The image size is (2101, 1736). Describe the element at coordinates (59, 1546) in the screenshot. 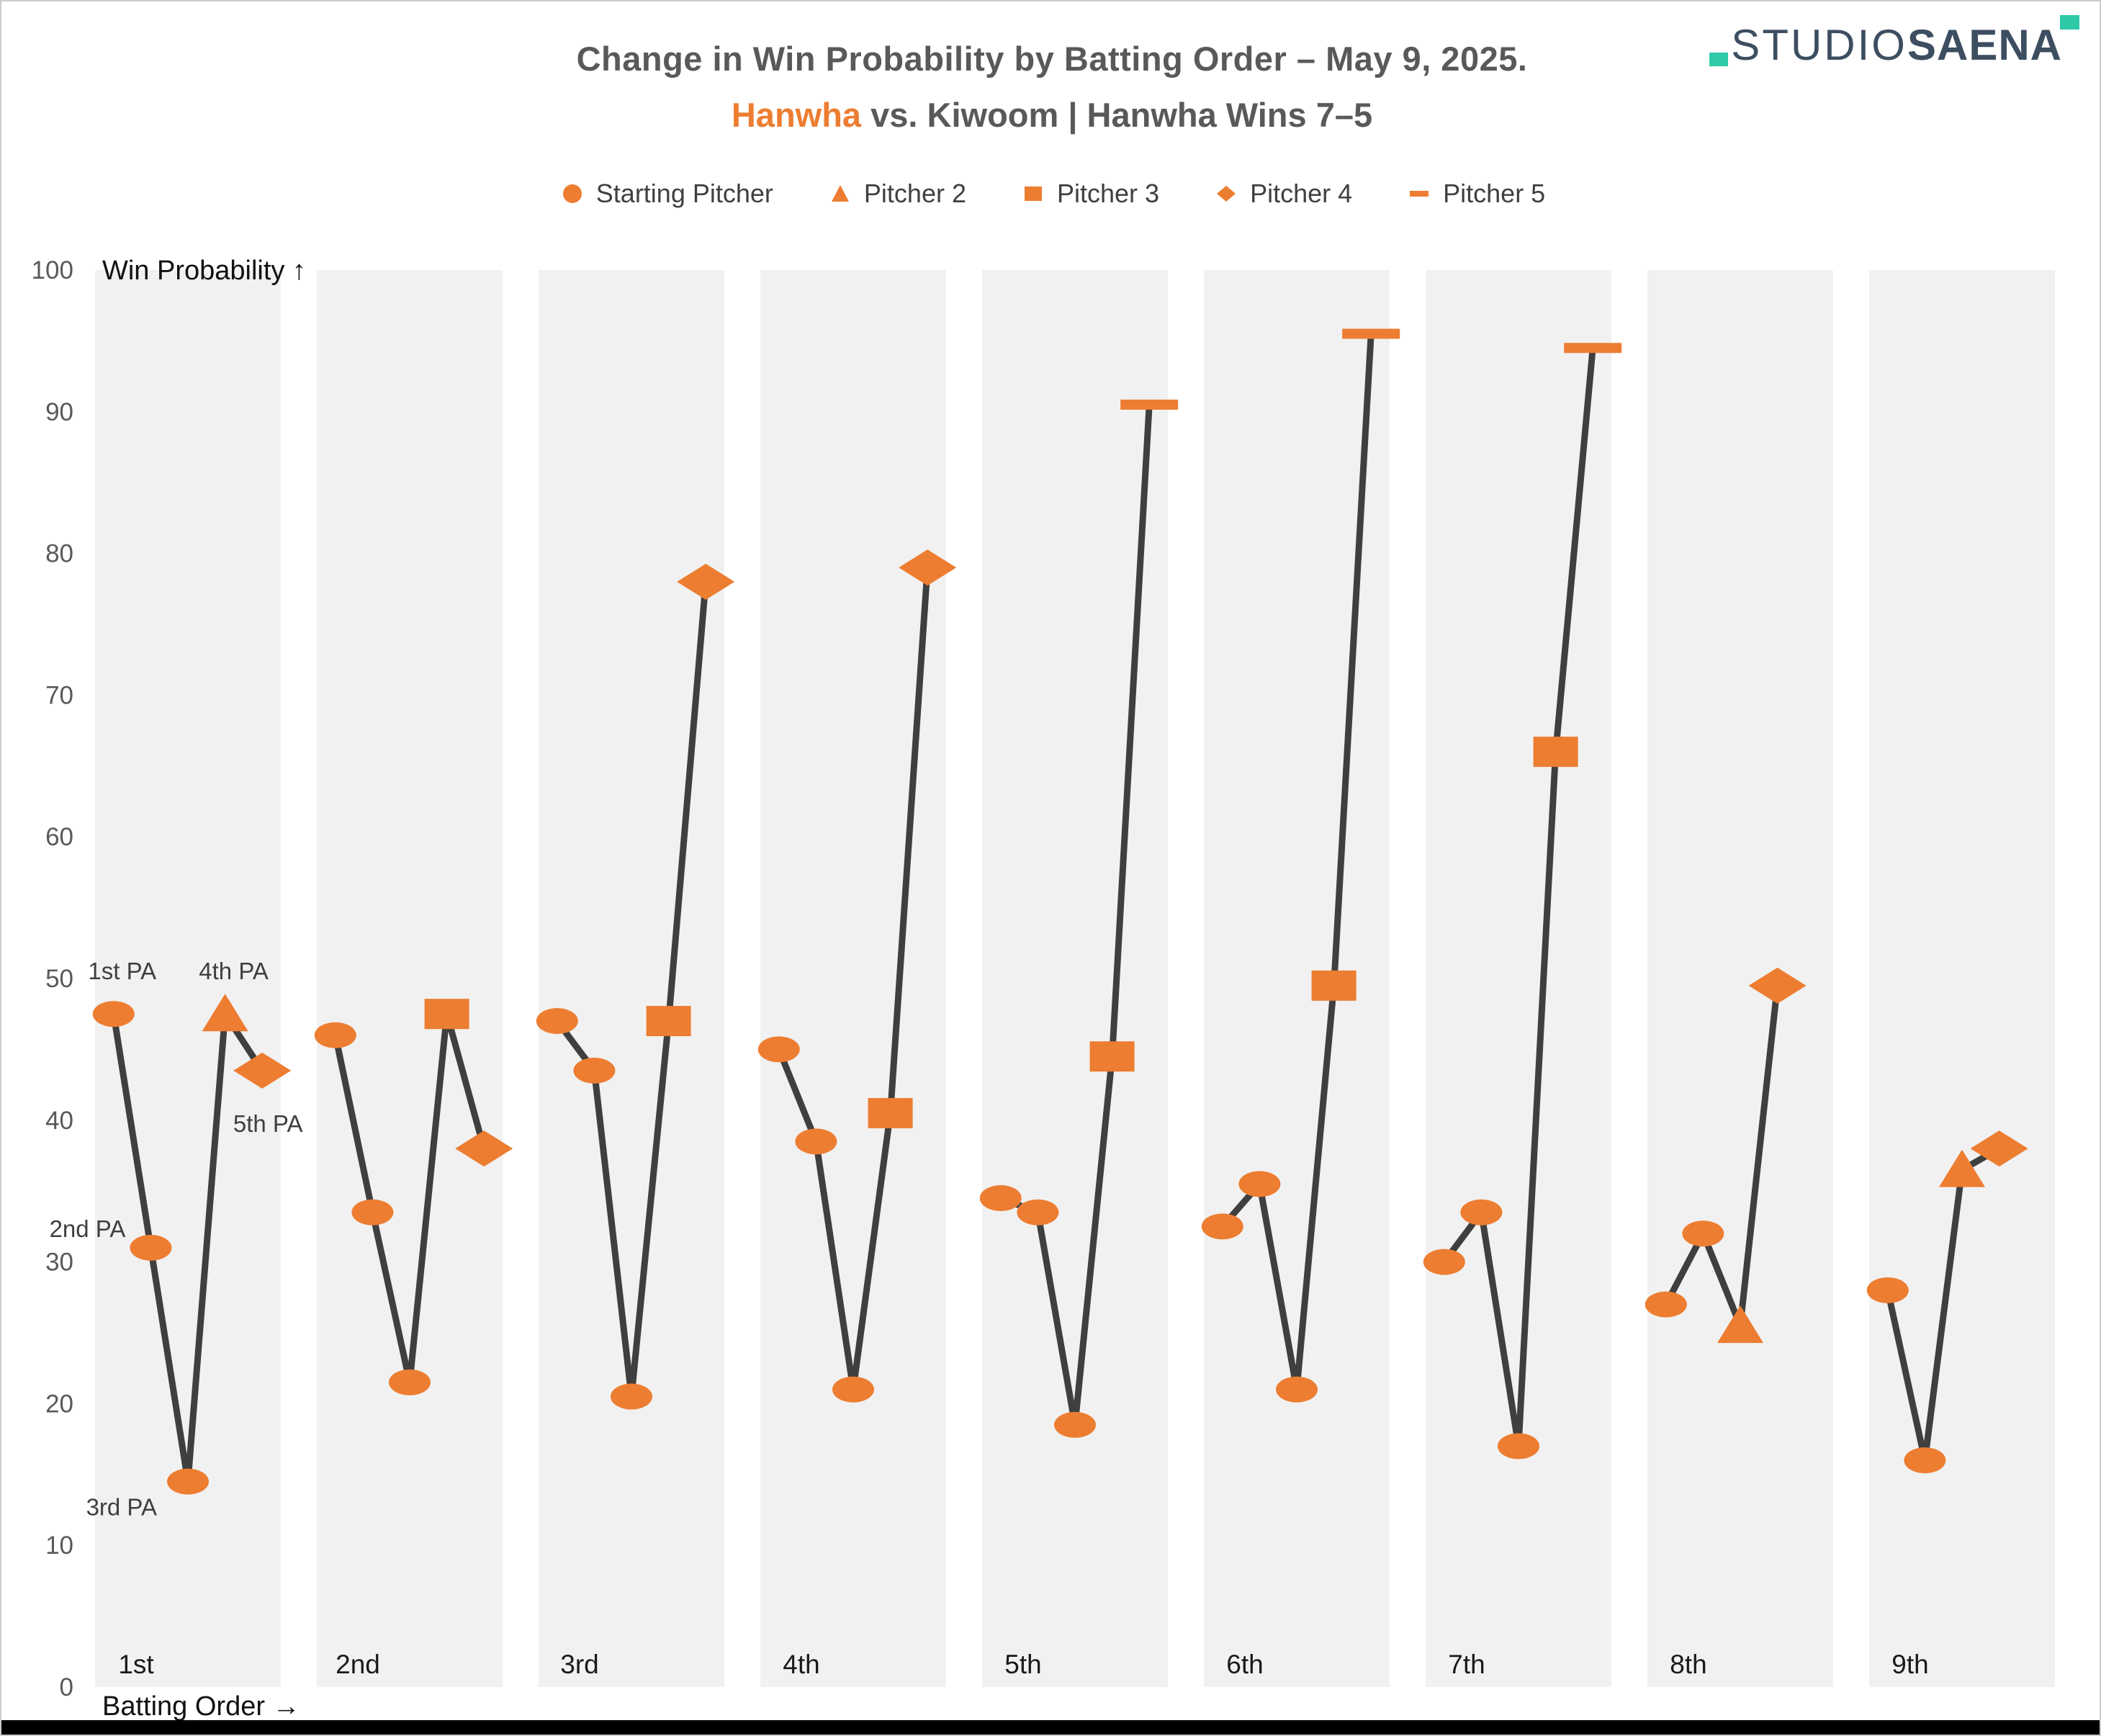

I see `y-tick-label: 10` at that location.